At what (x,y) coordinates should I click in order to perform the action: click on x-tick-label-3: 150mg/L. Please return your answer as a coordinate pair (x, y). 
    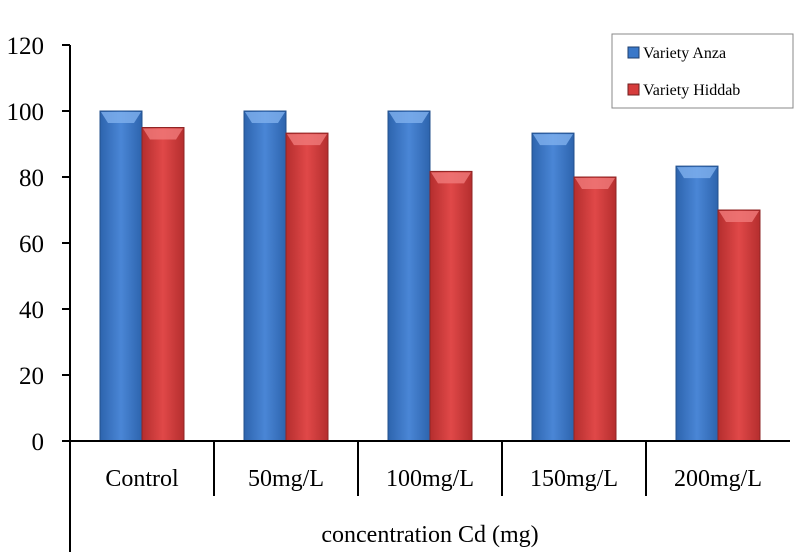
    Looking at the image, I should click on (574, 479).